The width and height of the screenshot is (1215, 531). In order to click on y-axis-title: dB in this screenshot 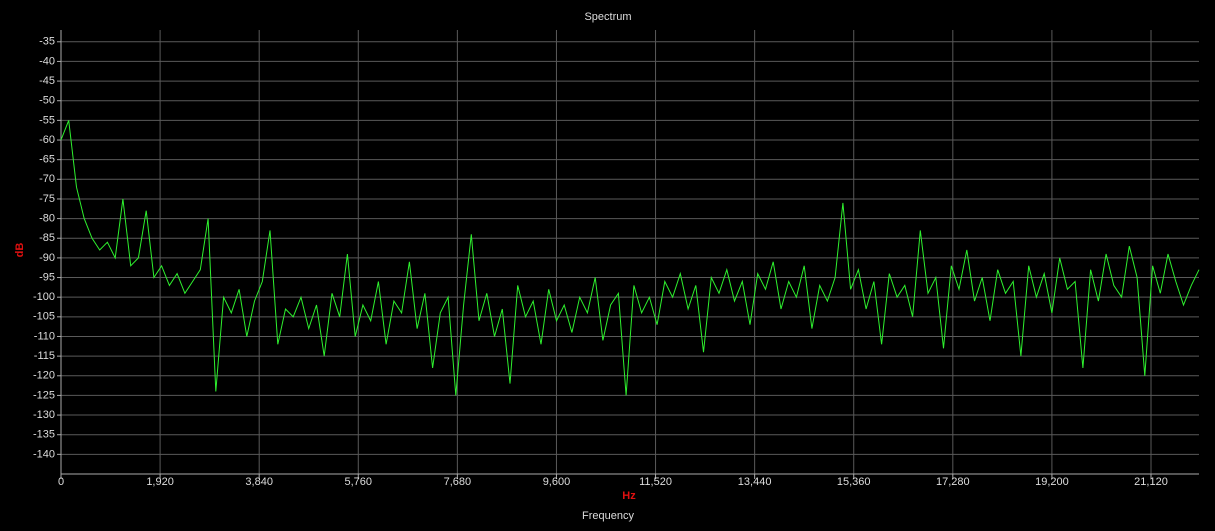, I will do `click(20, 250)`.